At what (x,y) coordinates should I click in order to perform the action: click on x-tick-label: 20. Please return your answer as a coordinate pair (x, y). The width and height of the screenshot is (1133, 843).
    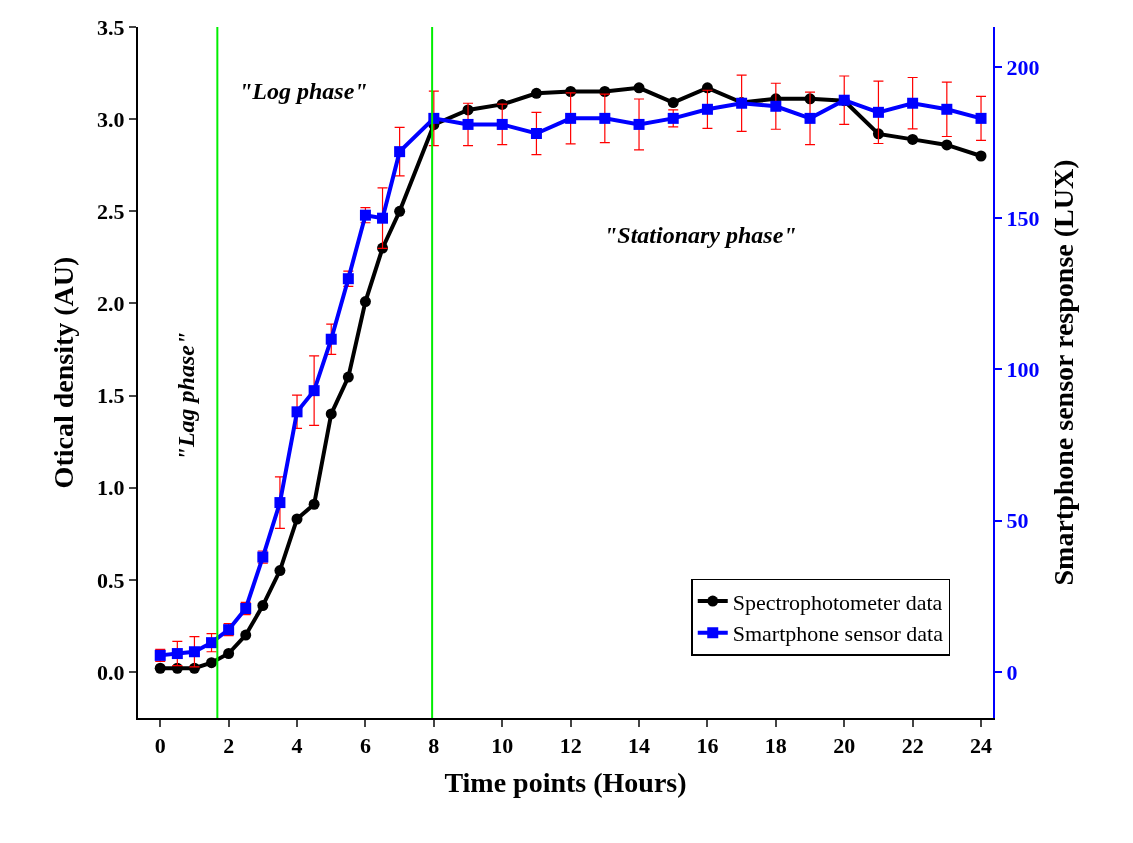
    Looking at the image, I should click on (844, 746).